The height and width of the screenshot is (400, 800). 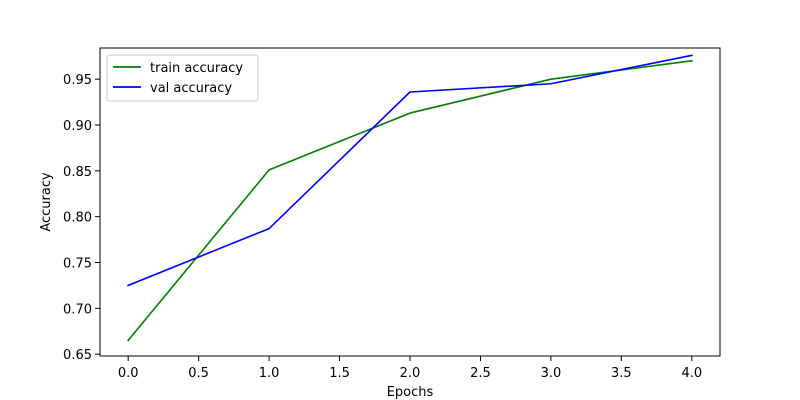 What do you see at coordinates (77, 355) in the screenshot?
I see `y-tick-label: 0.65` at bounding box center [77, 355].